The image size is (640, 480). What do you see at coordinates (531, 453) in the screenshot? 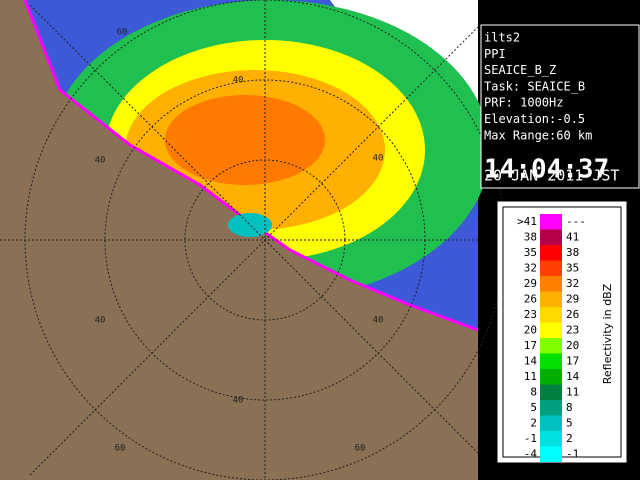
I see `legend-low: -4` at bounding box center [531, 453].